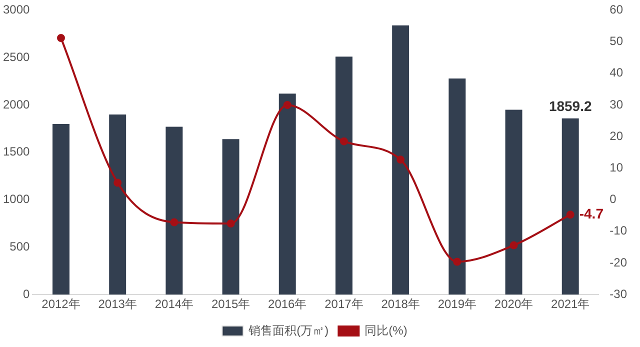 Image resolution: width=640 pixels, height=347 pixels. I want to click on y2-tick-label: 20, so click(617, 135).